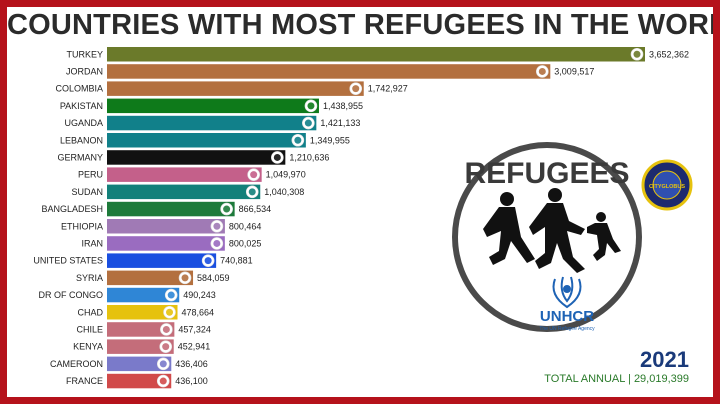  I want to click on value-label: 800,025, so click(245, 243).